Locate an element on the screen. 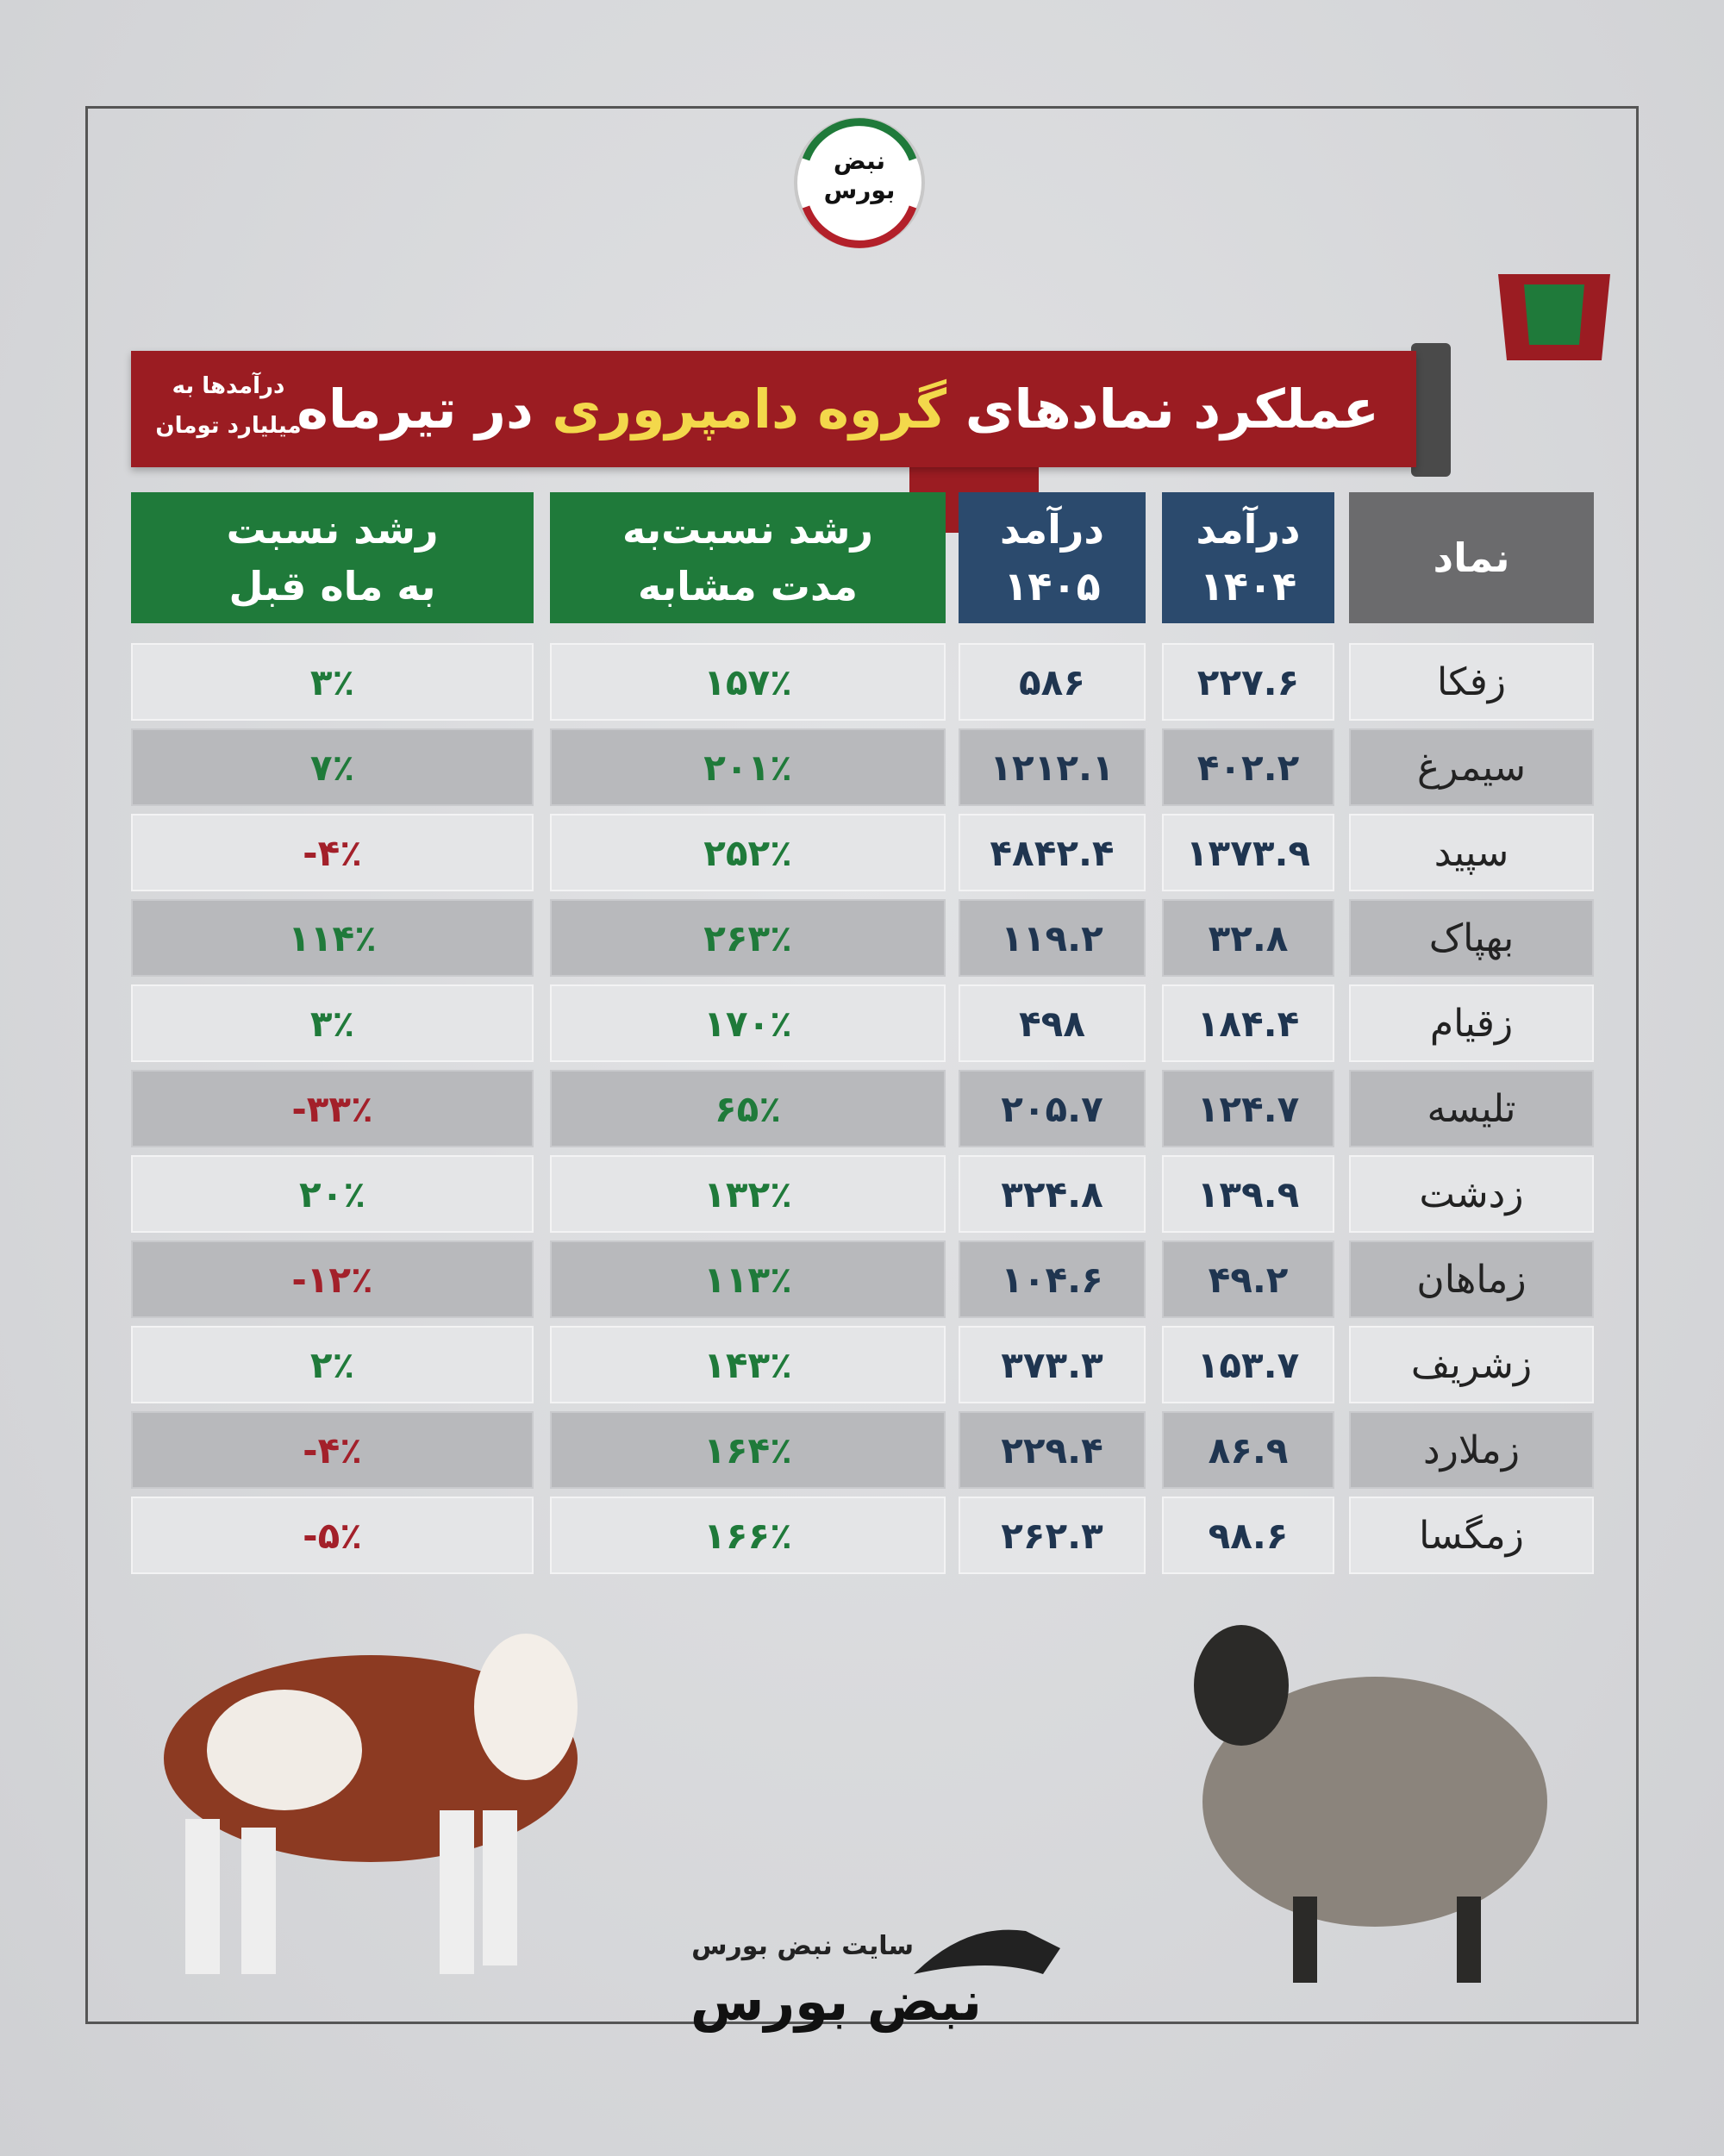 This screenshot has width=1724, height=2156. header-line: نماد is located at coordinates (1471, 557).